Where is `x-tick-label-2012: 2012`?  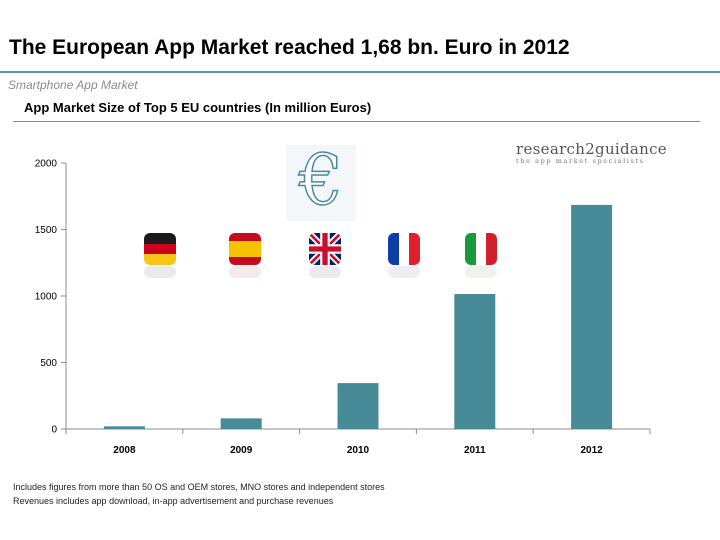 x-tick-label-2012: 2012 is located at coordinates (591, 450).